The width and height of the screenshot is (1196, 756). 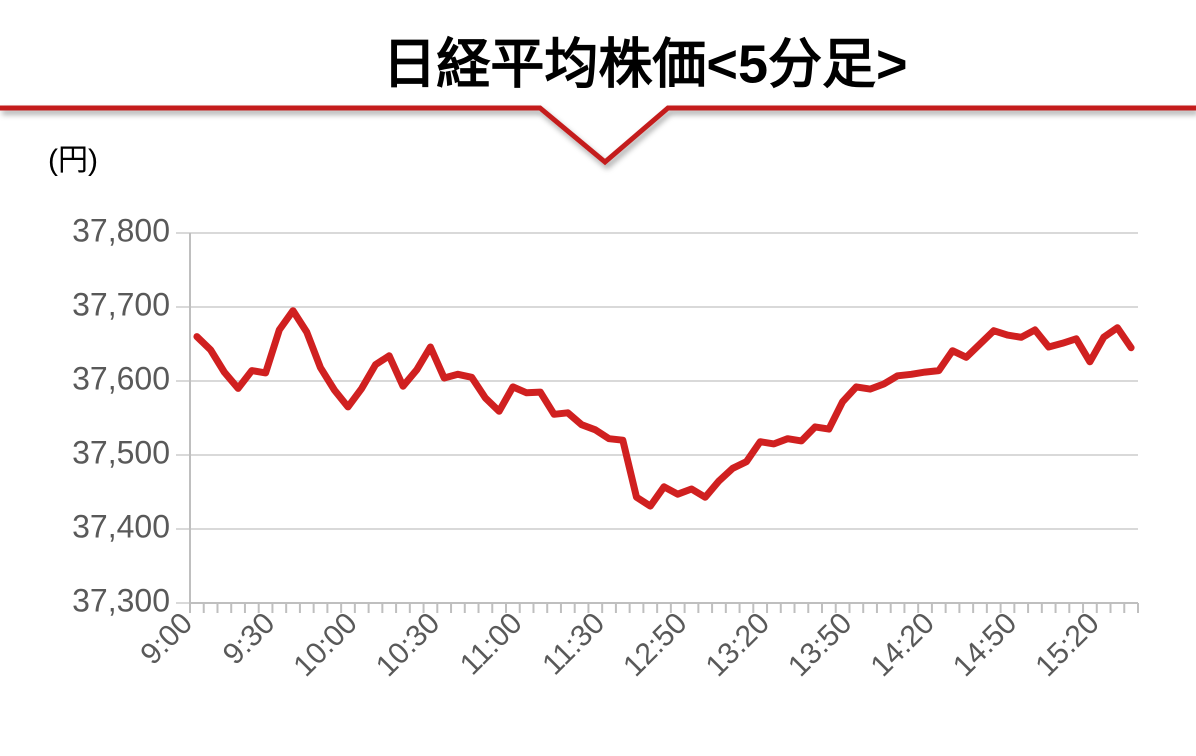 What do you see at coordinates (655, 645) in the screenshot?
I see `x-tick-label: 12:50` at bounding box center [655, 645].